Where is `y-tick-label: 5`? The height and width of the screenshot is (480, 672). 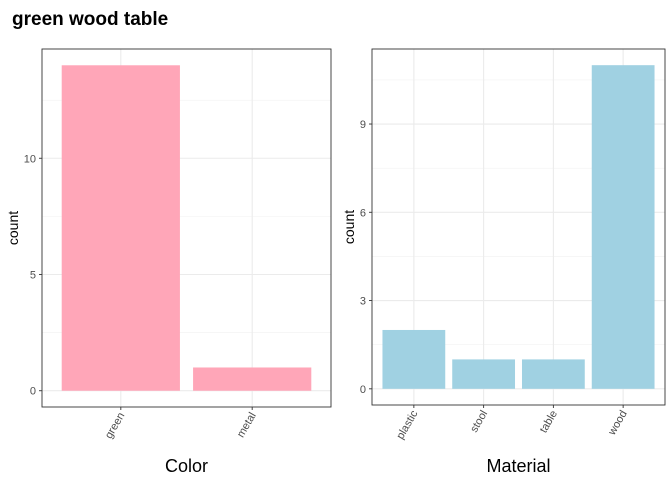 y-tick-label: 5 is located at coordinates (33, 275).